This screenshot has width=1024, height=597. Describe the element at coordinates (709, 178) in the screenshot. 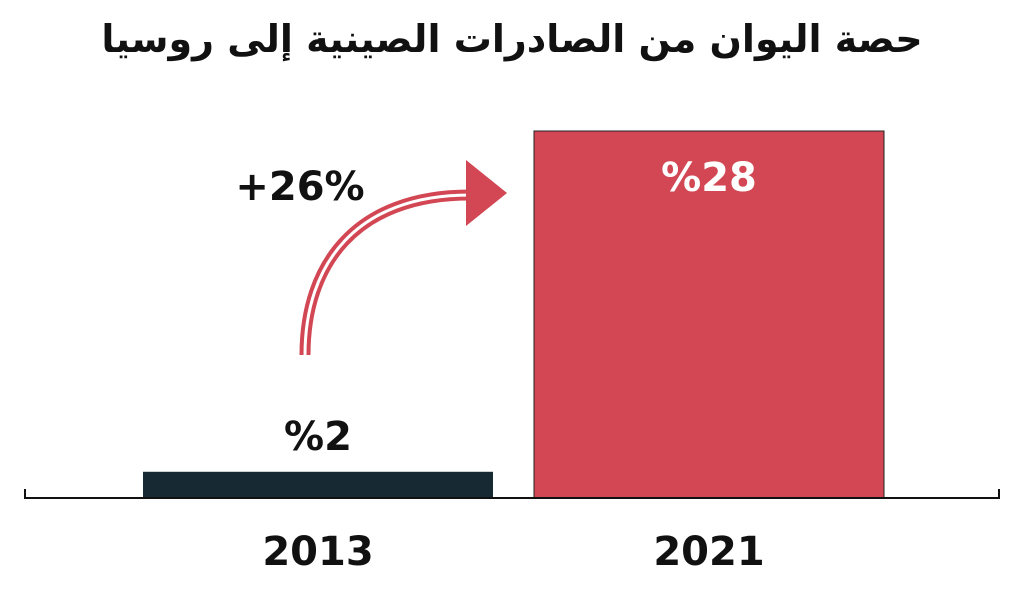

I see `value-label-2021: %28` at that location.